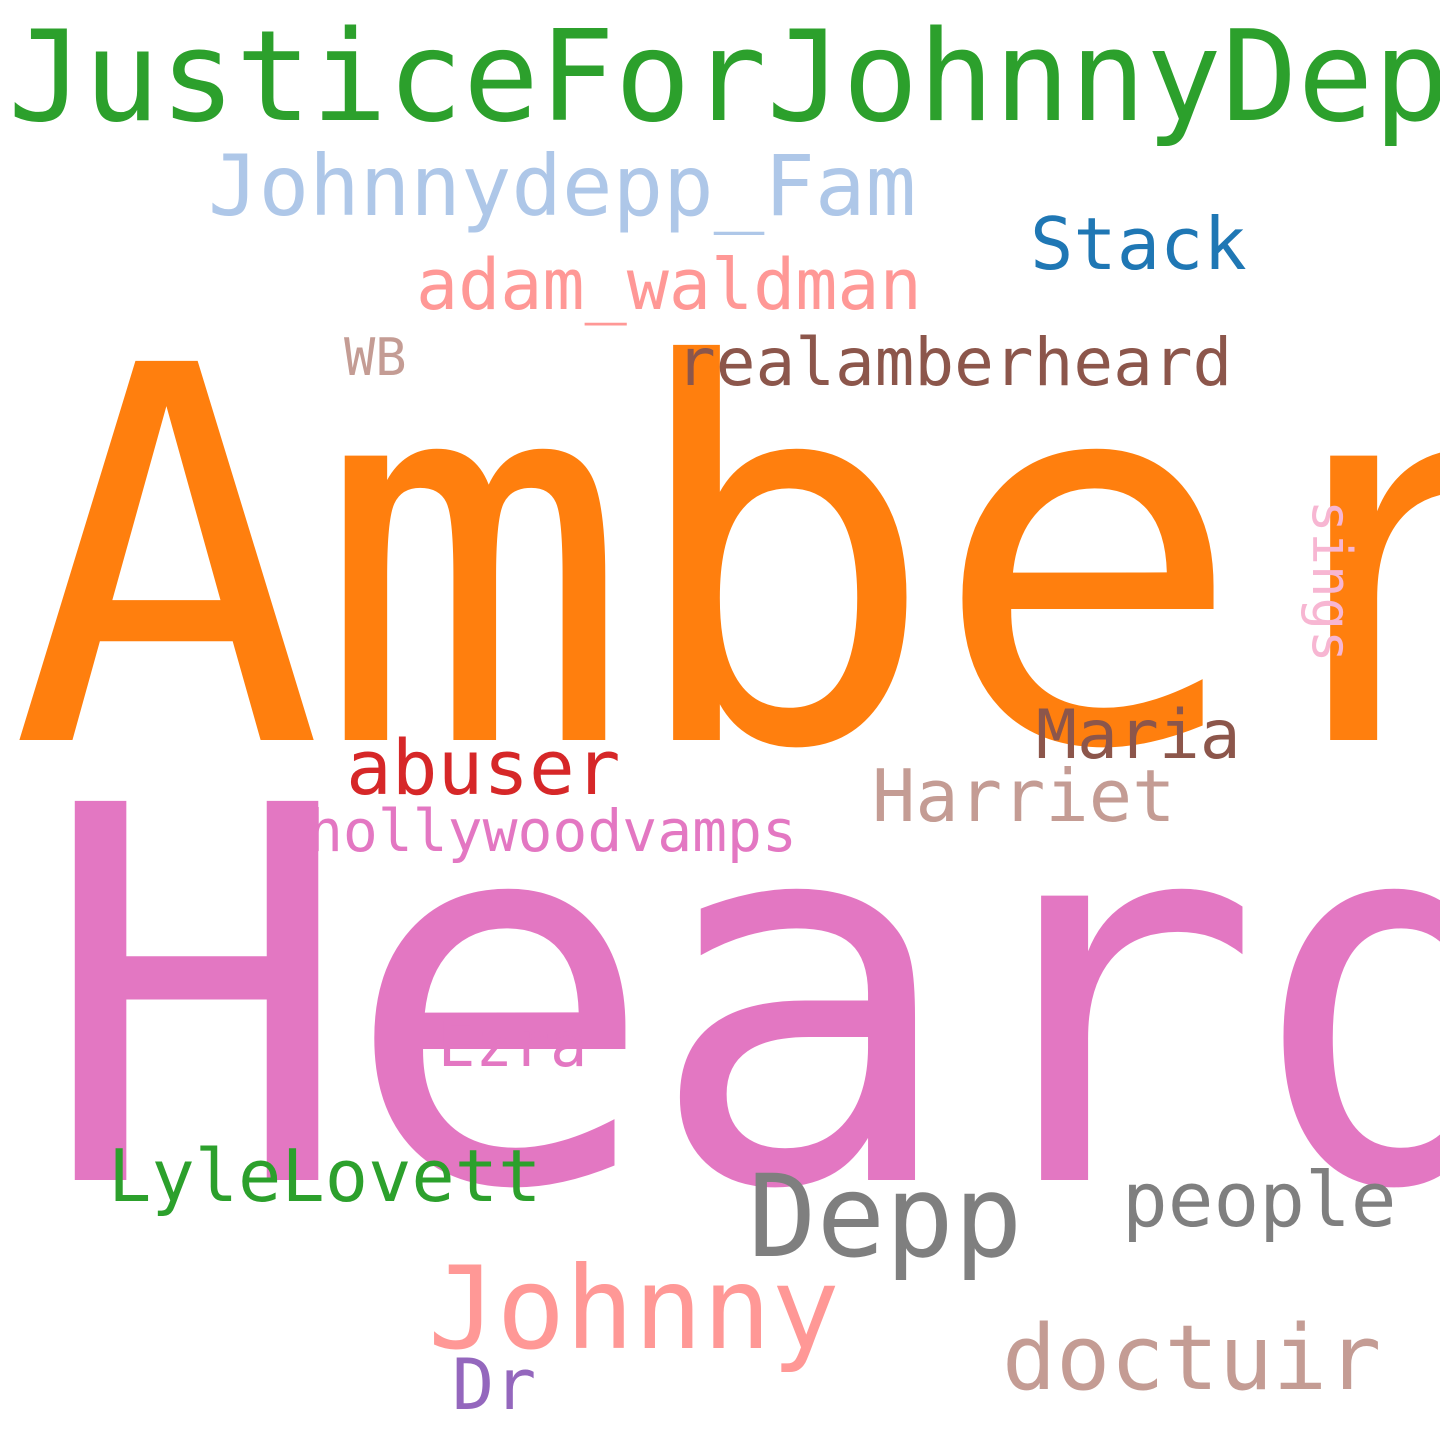 This screenshot has width=1440, height=1440. Describe the element at coordinates (885, 1216) in the screenshot. I see `word-depp: Depp` at that location.